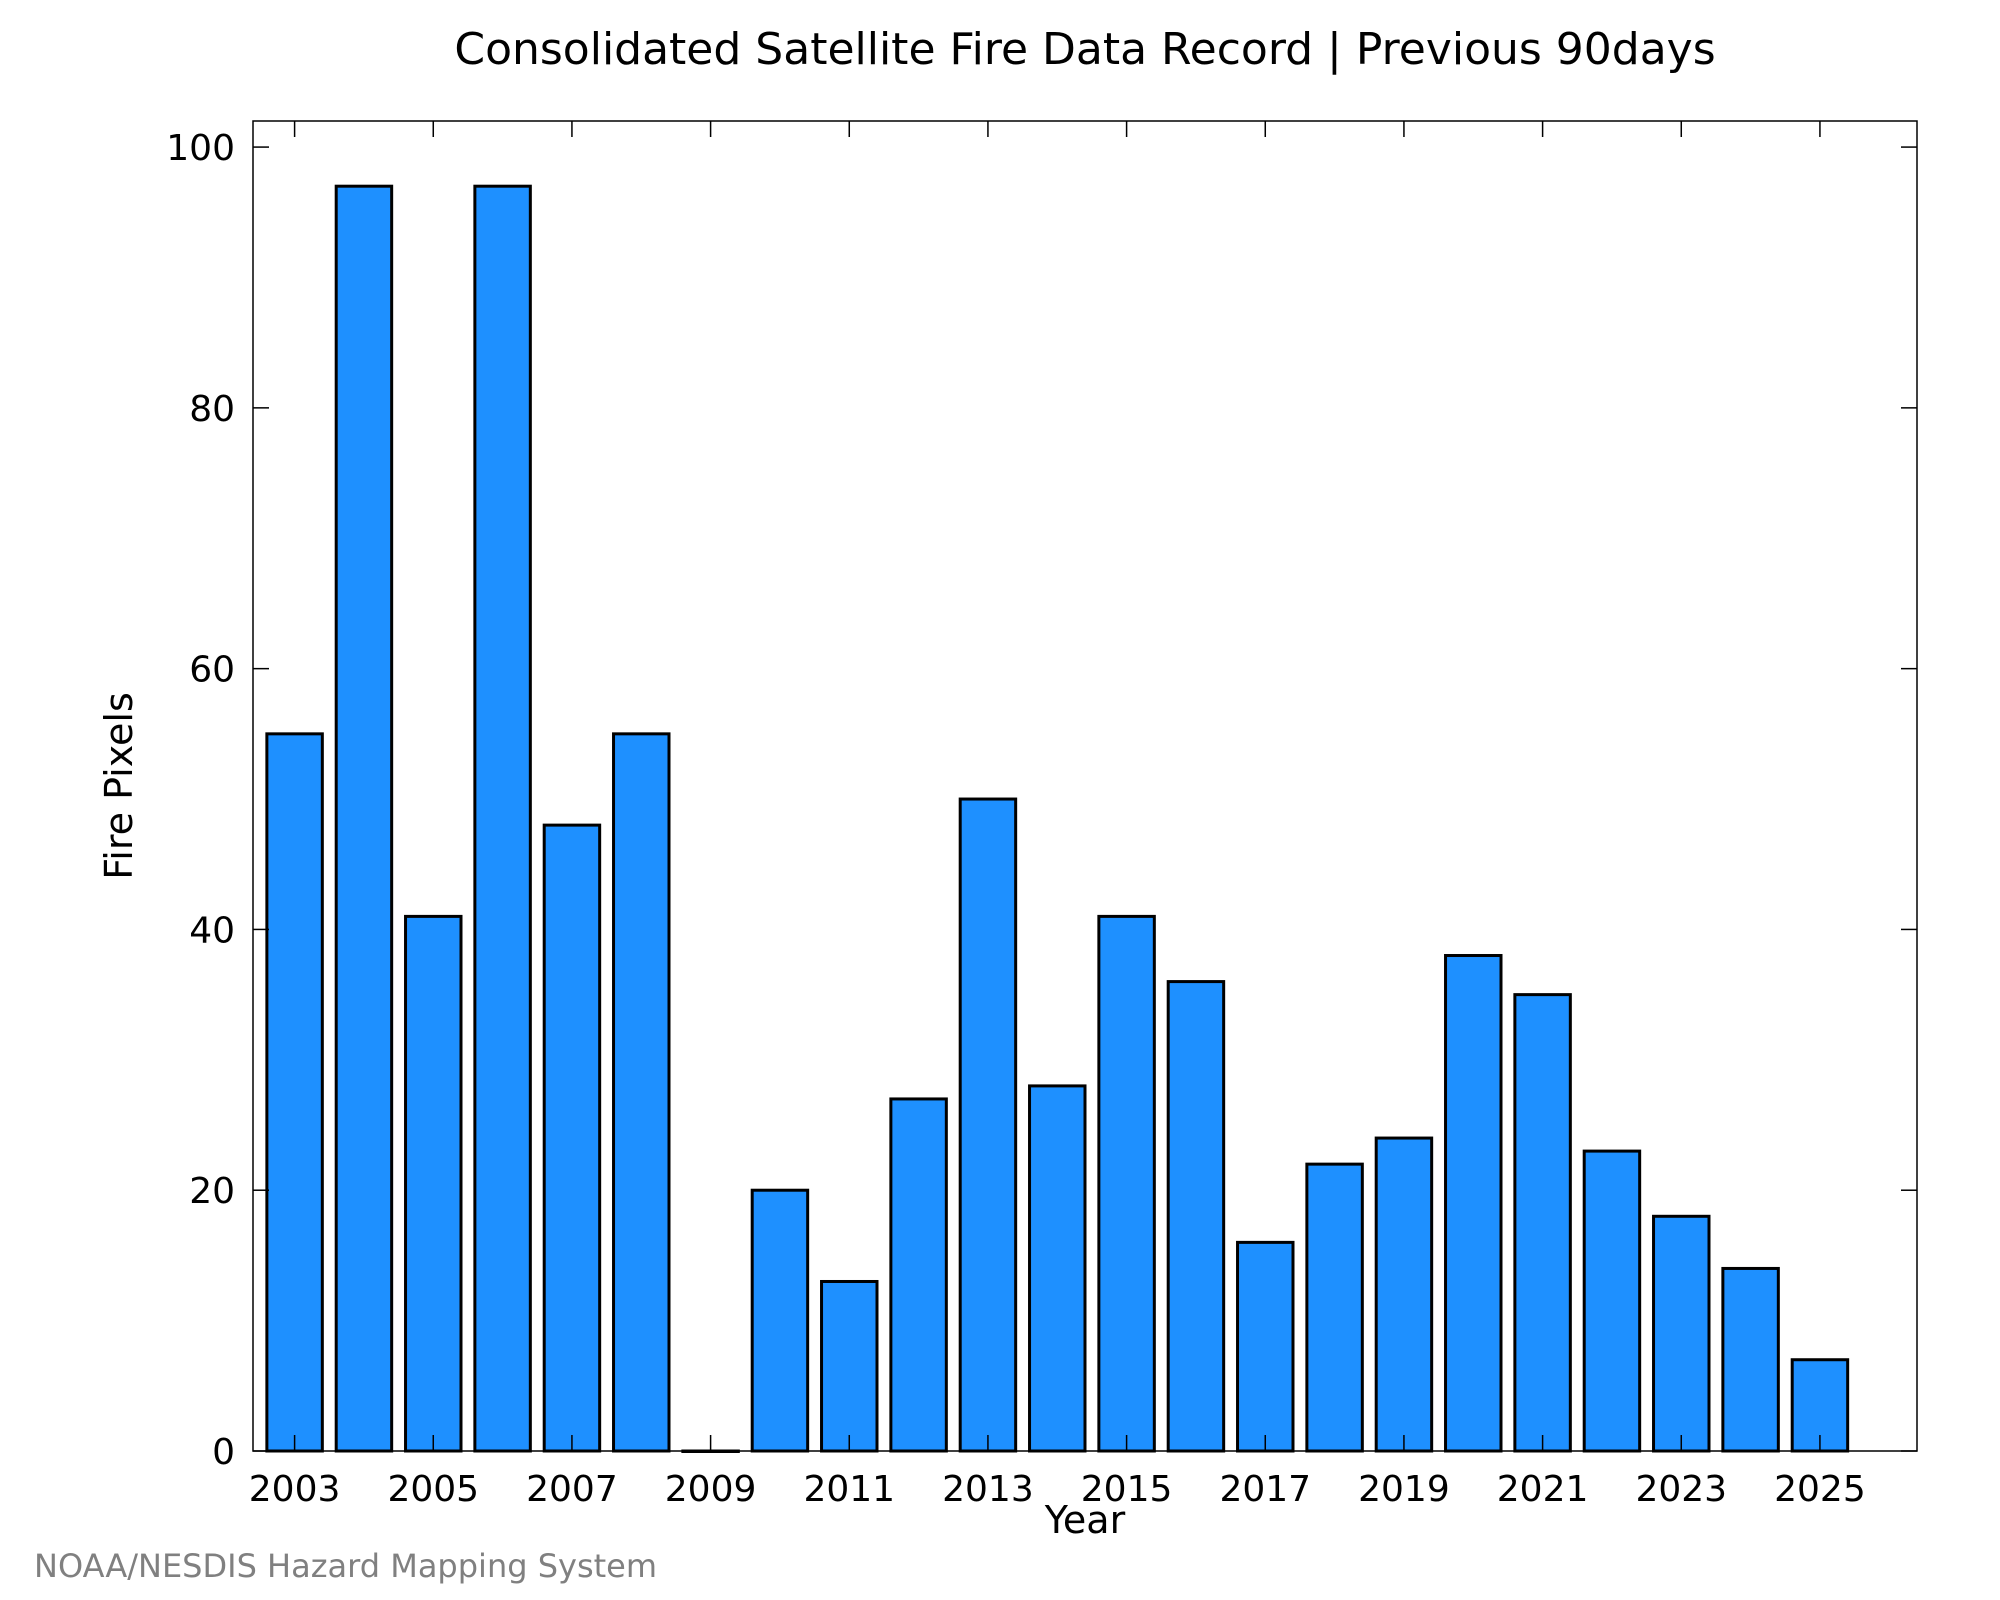  Describe the element at coordinates (212, 1191) in the screenshot. I see `y-tick-label-20: 20` at that location.